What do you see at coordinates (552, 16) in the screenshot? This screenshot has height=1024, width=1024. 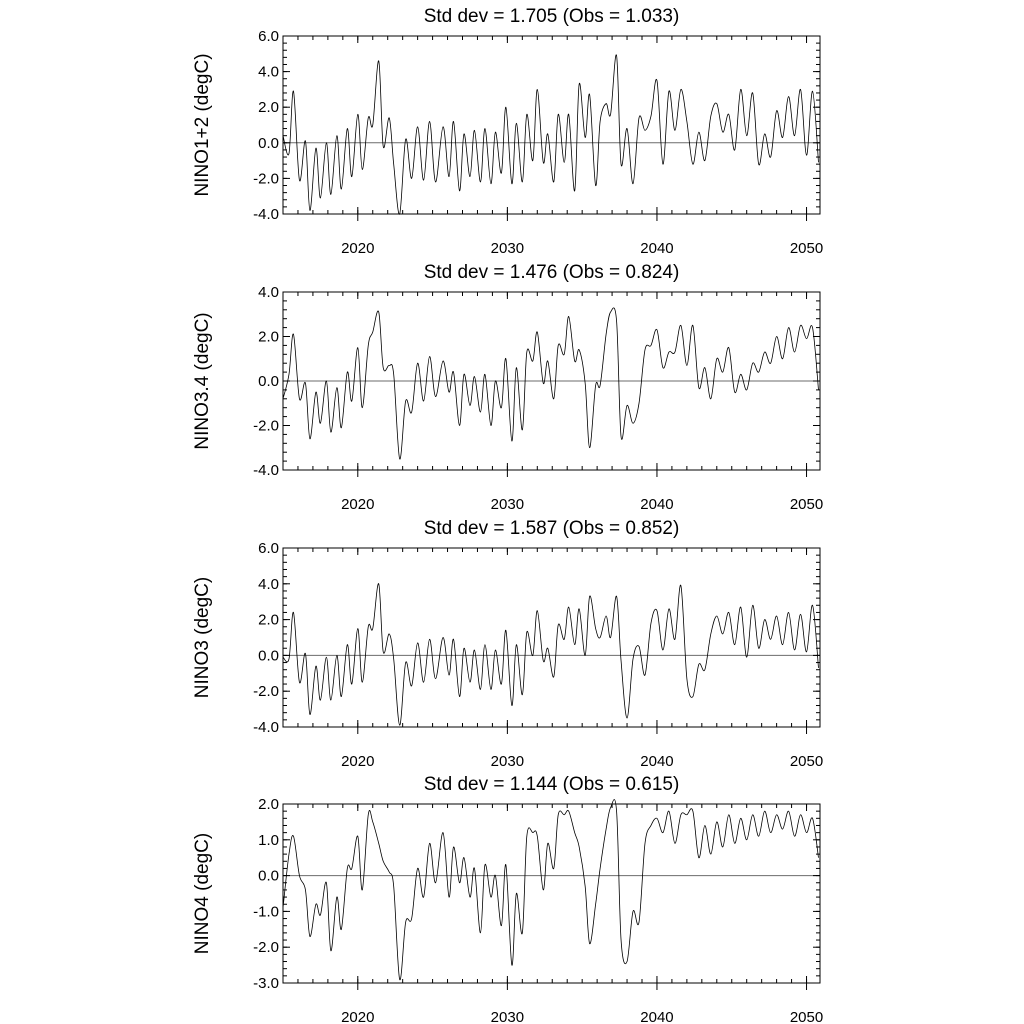 I see `chart-title: Std dev = 1.705 (Obs = 1.033)` at bounding box center [552, 16].